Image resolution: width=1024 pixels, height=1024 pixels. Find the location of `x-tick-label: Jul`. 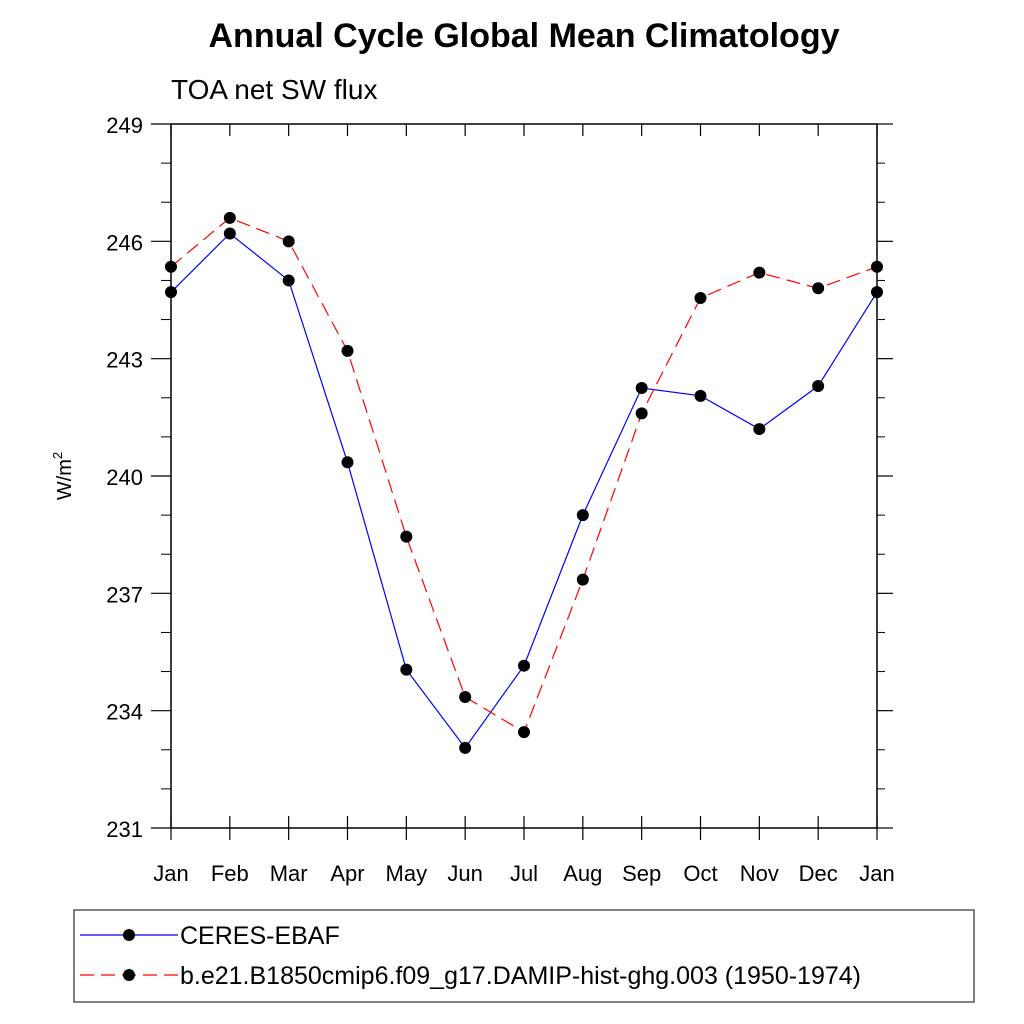

x-tick-label: Jul is located at coordinates (524, 873).